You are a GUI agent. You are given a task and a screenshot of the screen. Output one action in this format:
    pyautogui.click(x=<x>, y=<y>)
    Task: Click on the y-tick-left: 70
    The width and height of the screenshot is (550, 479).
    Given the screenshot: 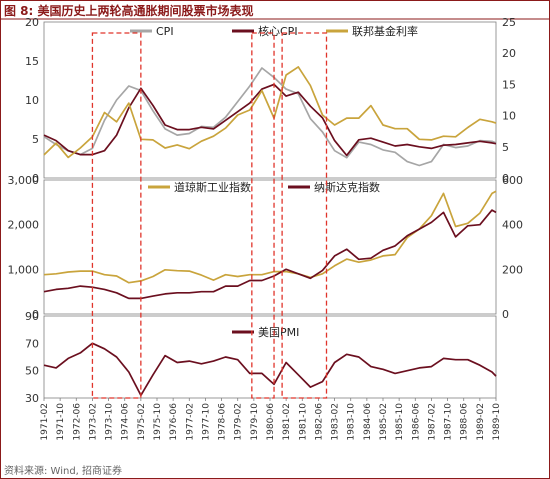 What is the action you would take?
    pyautogui.click(x=32, y=343)
    